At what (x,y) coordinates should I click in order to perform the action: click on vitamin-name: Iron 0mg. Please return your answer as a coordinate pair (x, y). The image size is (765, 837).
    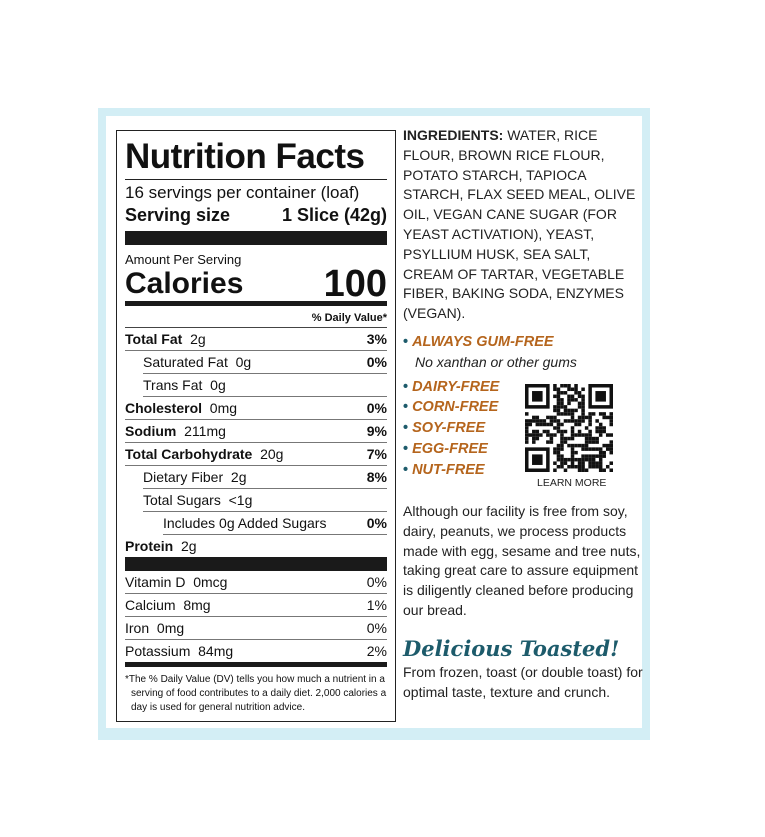
    Looking at the image, I should click on (155, 628).